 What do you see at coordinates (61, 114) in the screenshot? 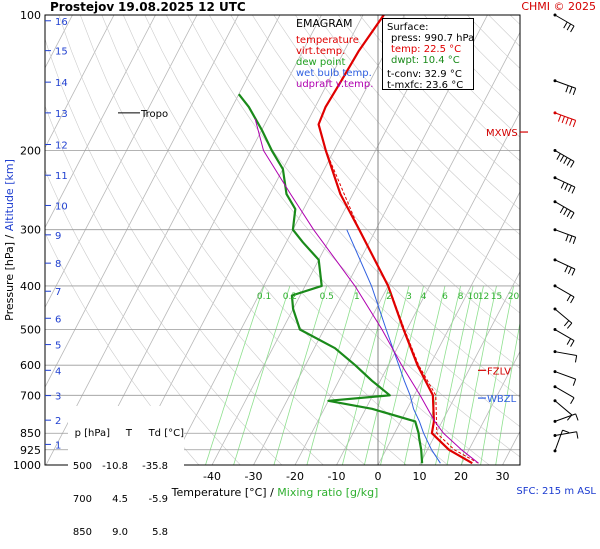
I see `altitude-tick-label: 13` at bounding box center [61, 114].